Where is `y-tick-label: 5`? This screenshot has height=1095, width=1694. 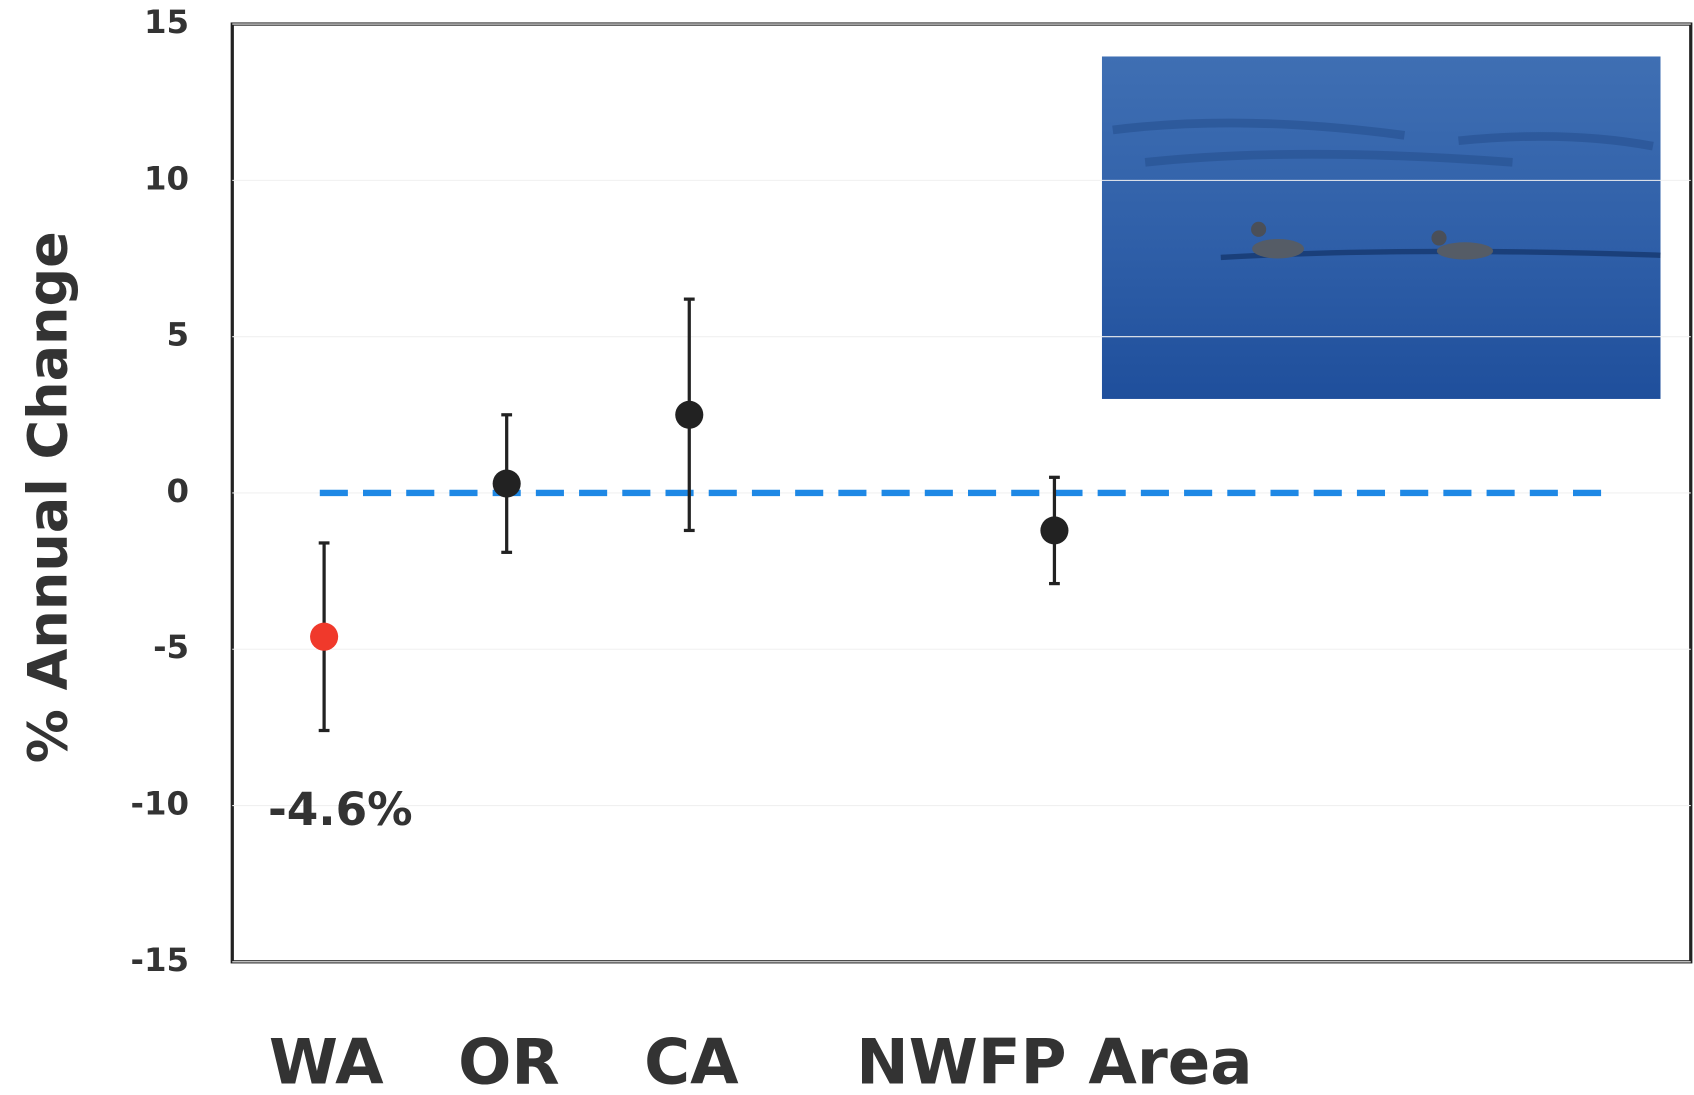
y-tick-label: 5 is located at coordinates (178, 335).